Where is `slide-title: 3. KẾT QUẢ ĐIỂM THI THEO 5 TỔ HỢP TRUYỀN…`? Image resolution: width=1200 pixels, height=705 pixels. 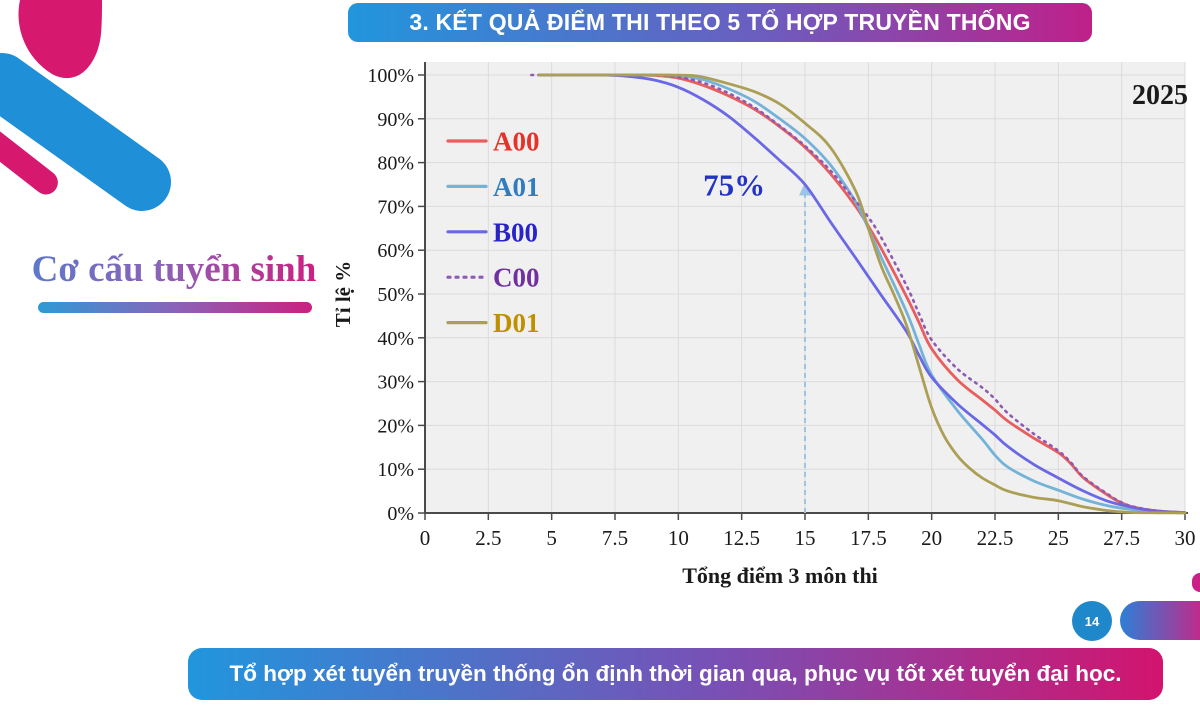 slide-title: 3. KẾT QUẢ ĐIỂM THI THEO 5 TỔ HỢP TRUYỀN… is located at coordinates (720, 22).